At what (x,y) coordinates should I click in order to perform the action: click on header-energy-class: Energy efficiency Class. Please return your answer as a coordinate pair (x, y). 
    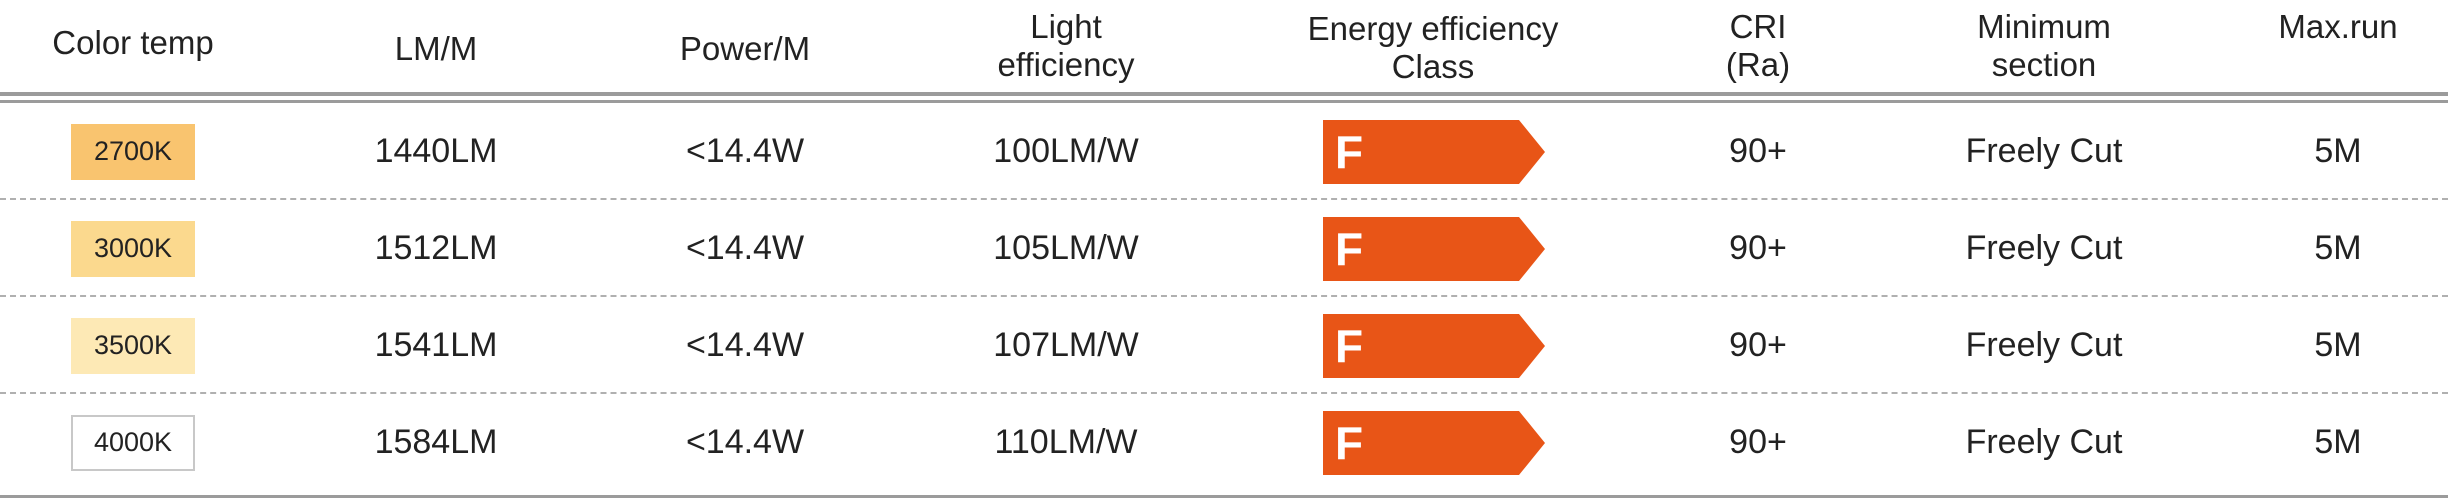
    Looking at the image, I should click on (1433, 46).